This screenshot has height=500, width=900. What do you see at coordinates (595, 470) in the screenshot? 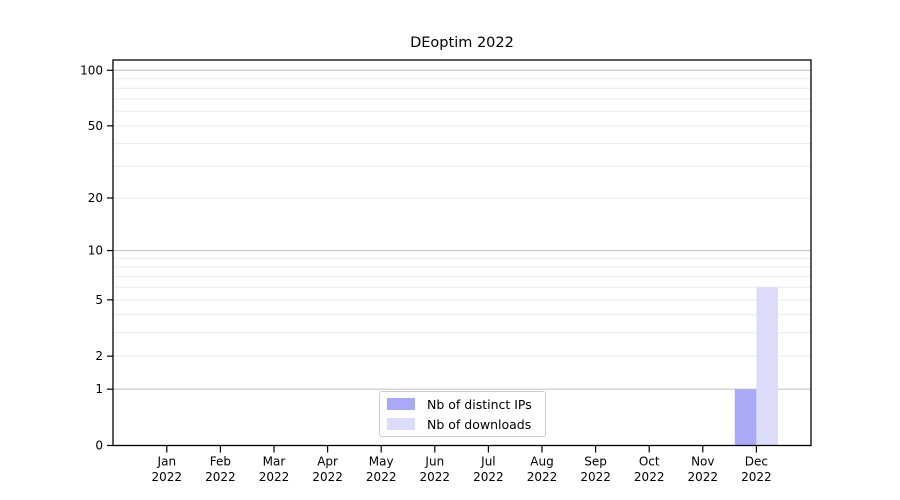
I see `x-tick-label: Sep 2022` at bounding box center [595, 470].